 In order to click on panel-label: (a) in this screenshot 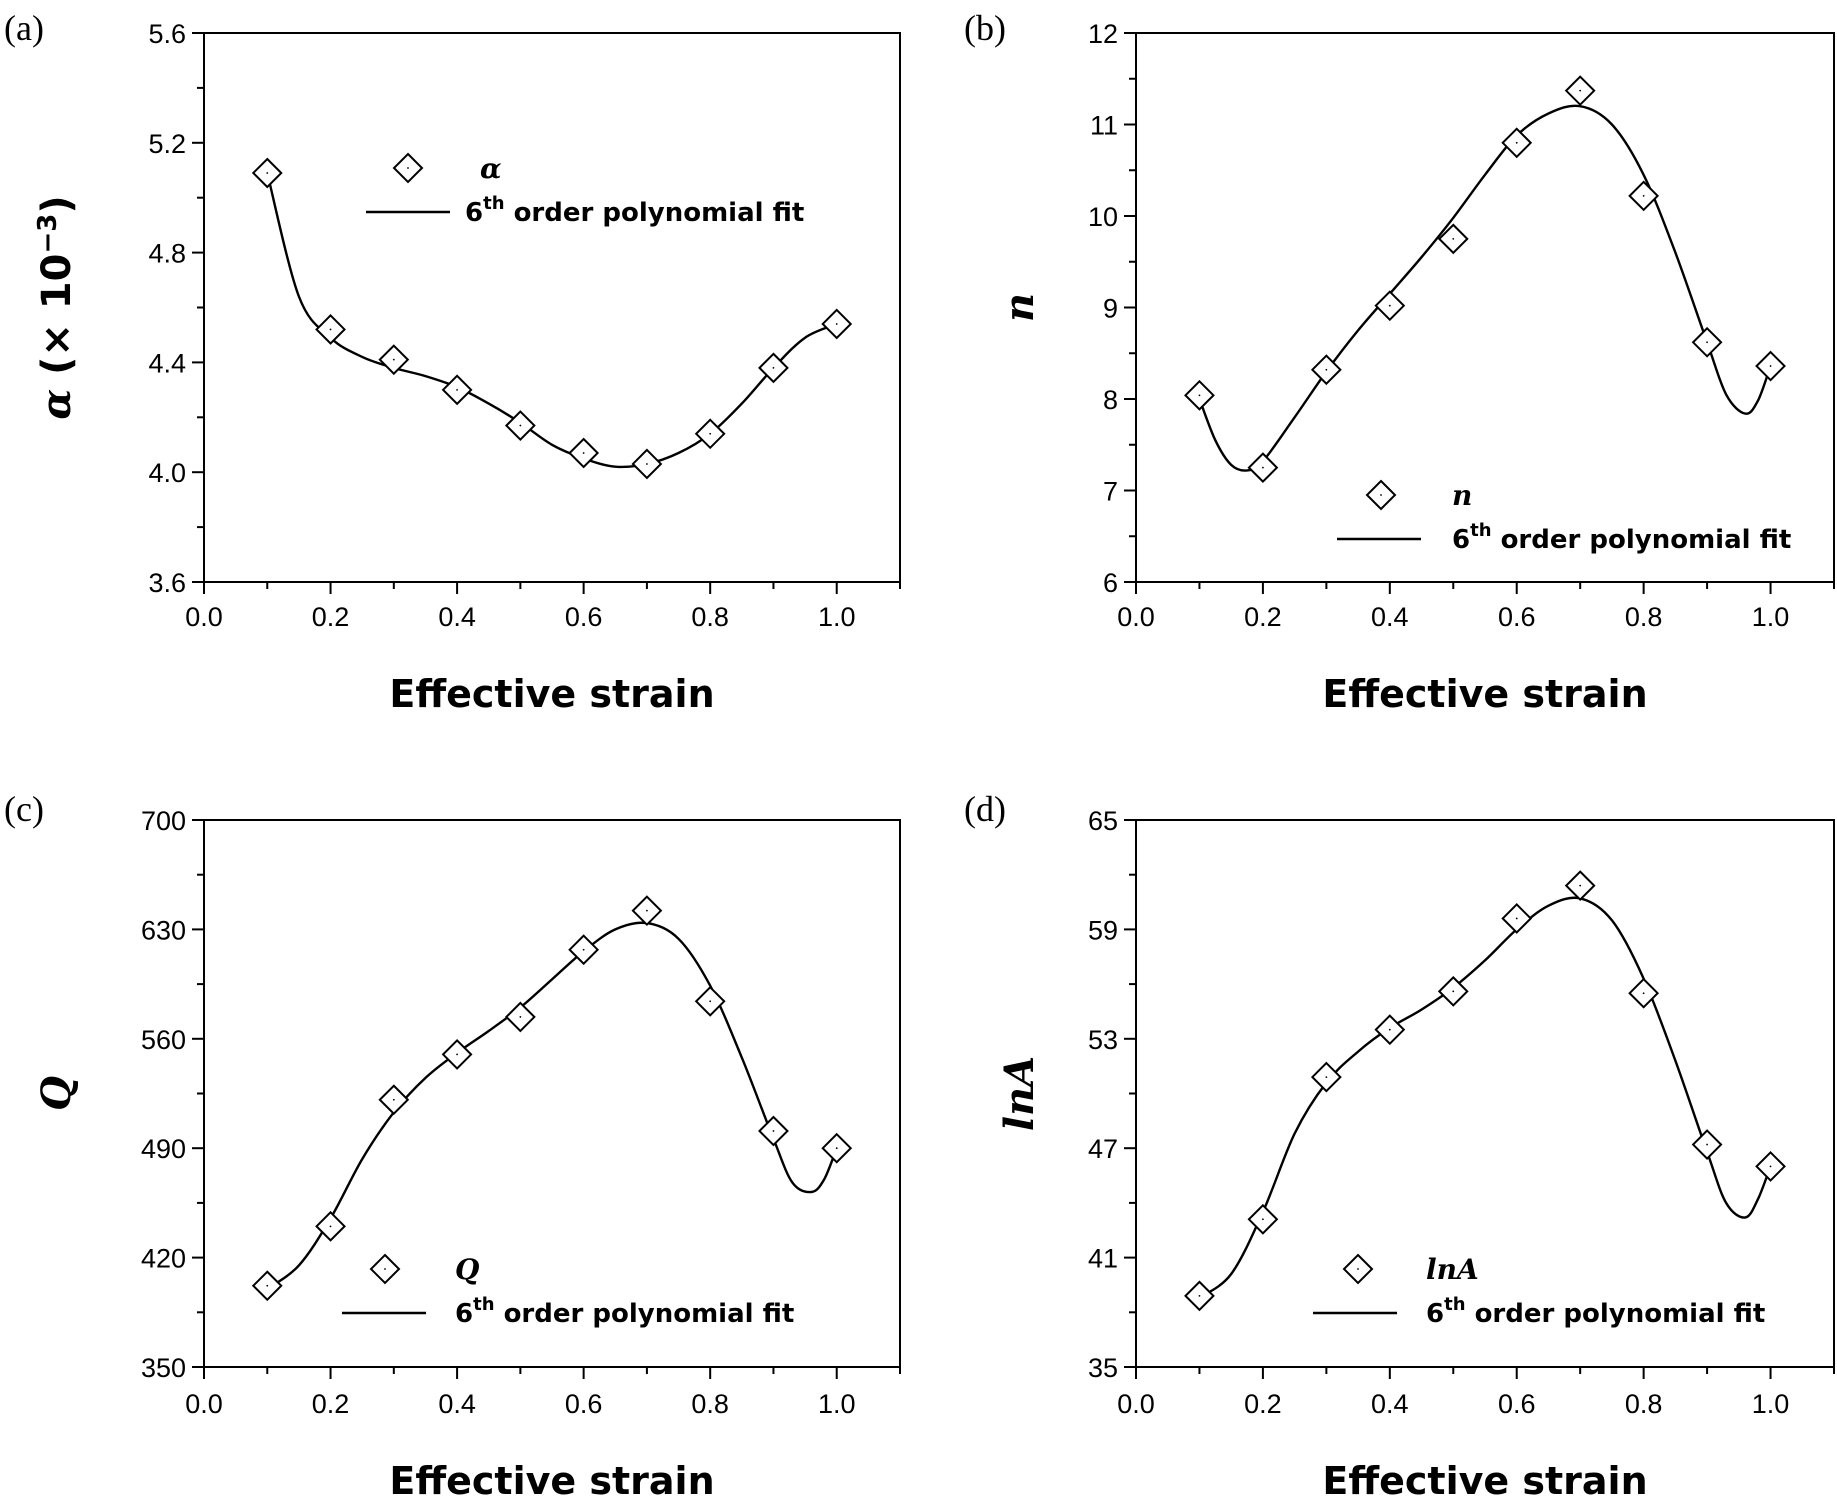, I will do `click(24, 28)`.